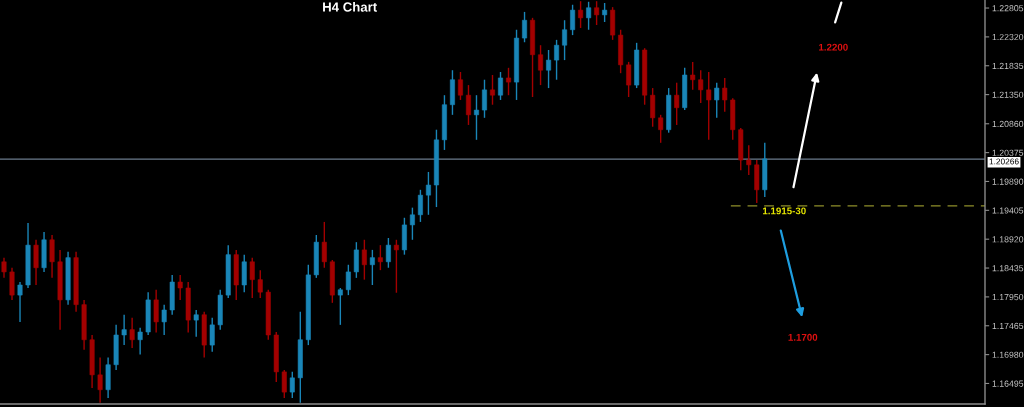 This screenshot has height=407, width=1024. I want to click on y-tick-label: 1.18920, so click(1008, 239).